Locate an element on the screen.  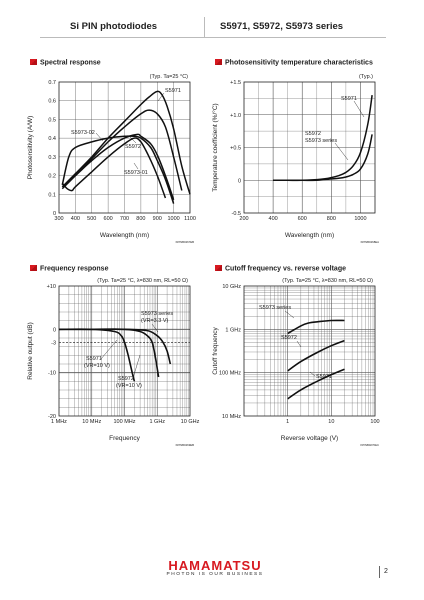
x-axis-label: Frequency is located at coordinates (124, 438).